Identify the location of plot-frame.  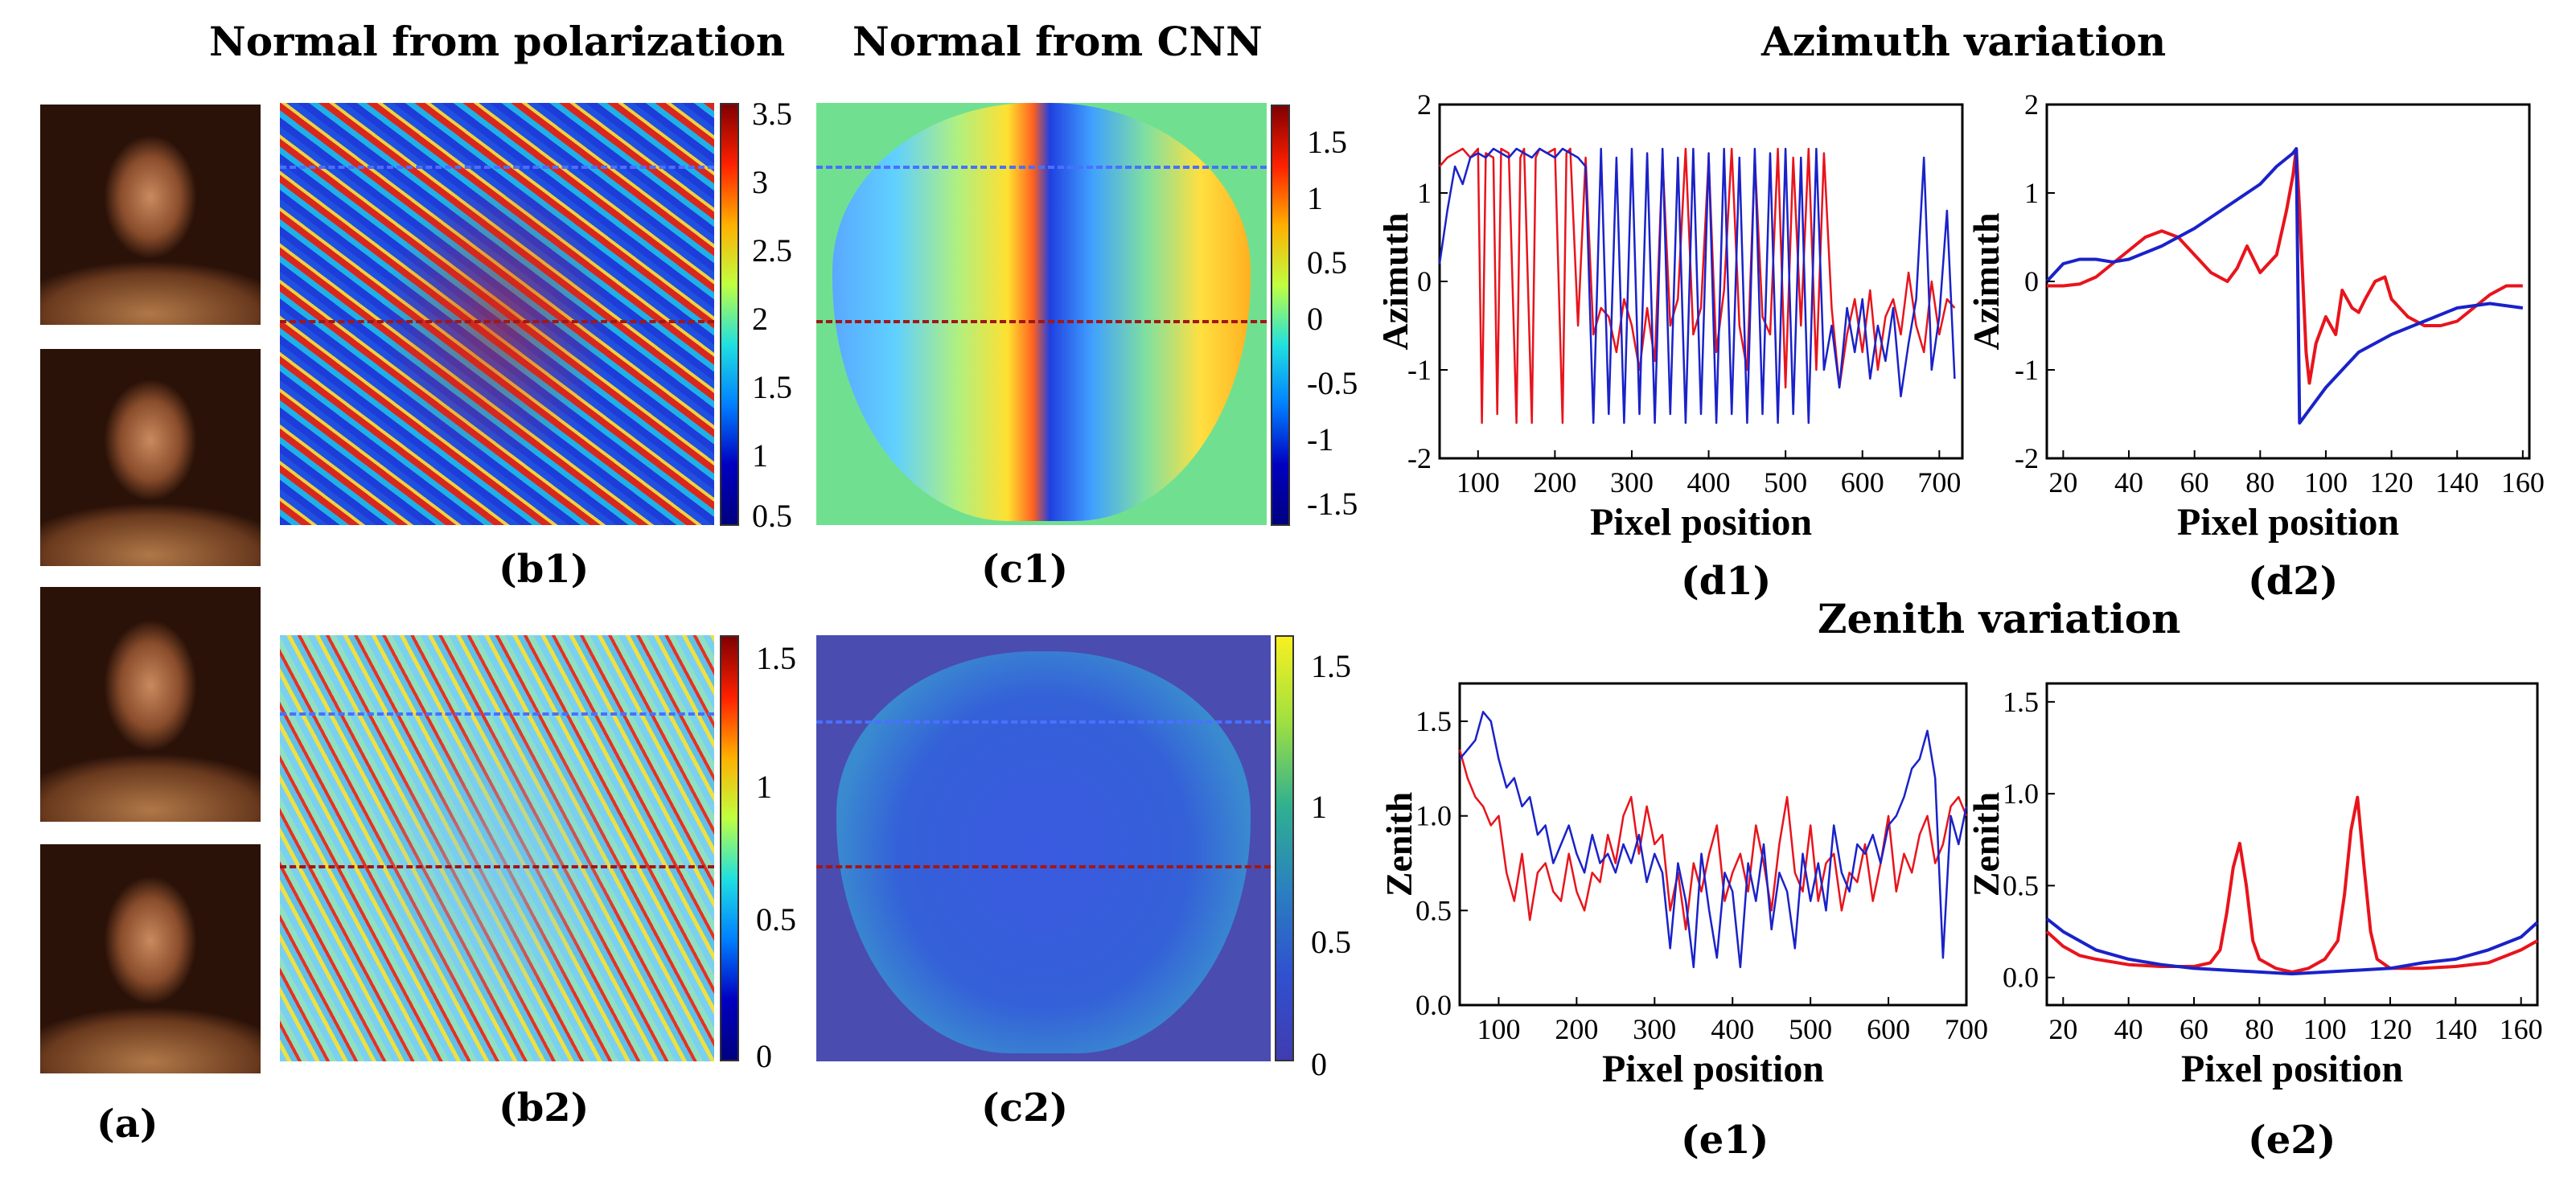
(1713, 844).